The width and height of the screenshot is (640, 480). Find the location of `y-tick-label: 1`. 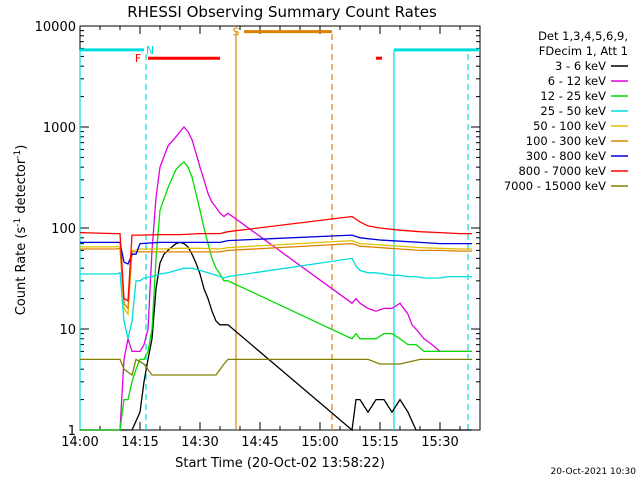

y-tick-label: 1 is located at coordinates (72, 431).